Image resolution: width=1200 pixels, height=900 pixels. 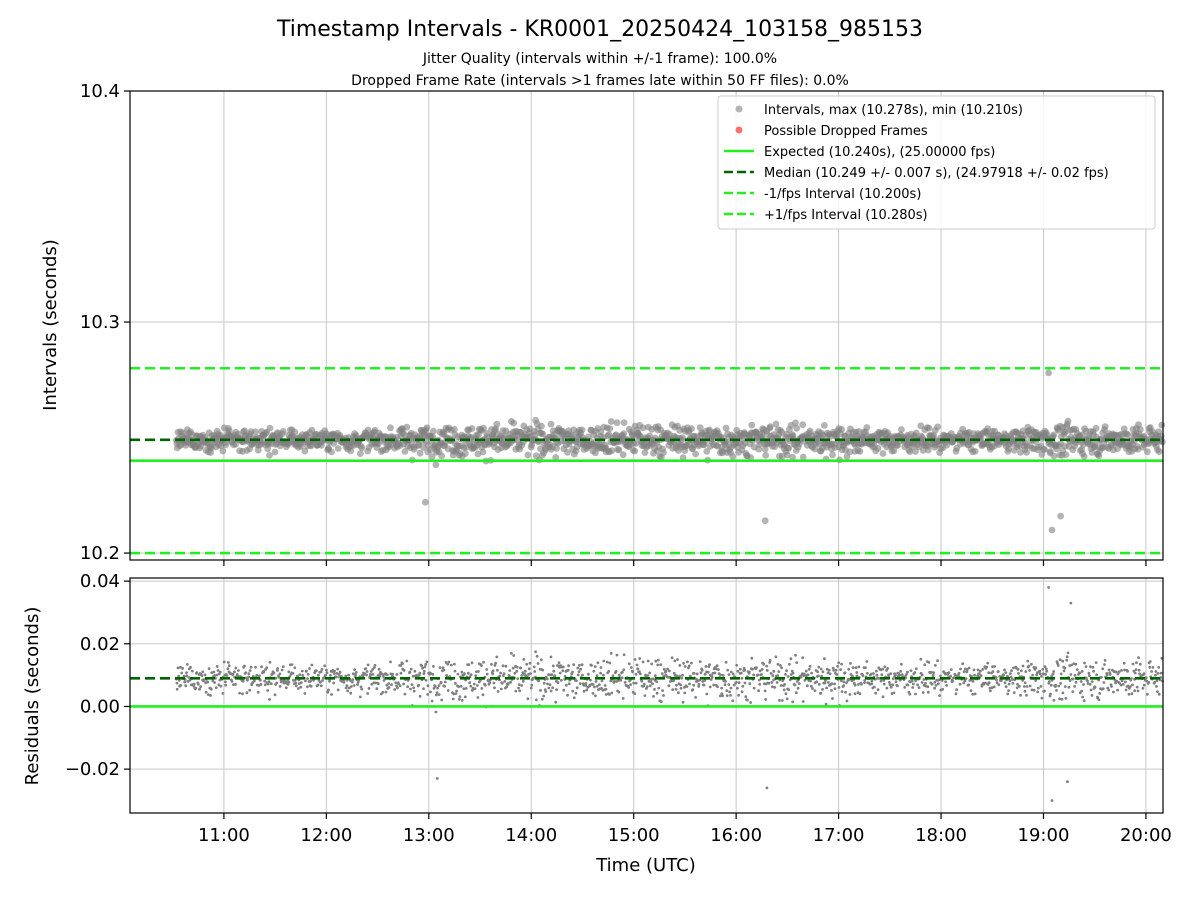 What do you see at coordinates (634, 835) in the screenshot?
I see `x-tick-label: 15:00` at bounding box center [634, 835].